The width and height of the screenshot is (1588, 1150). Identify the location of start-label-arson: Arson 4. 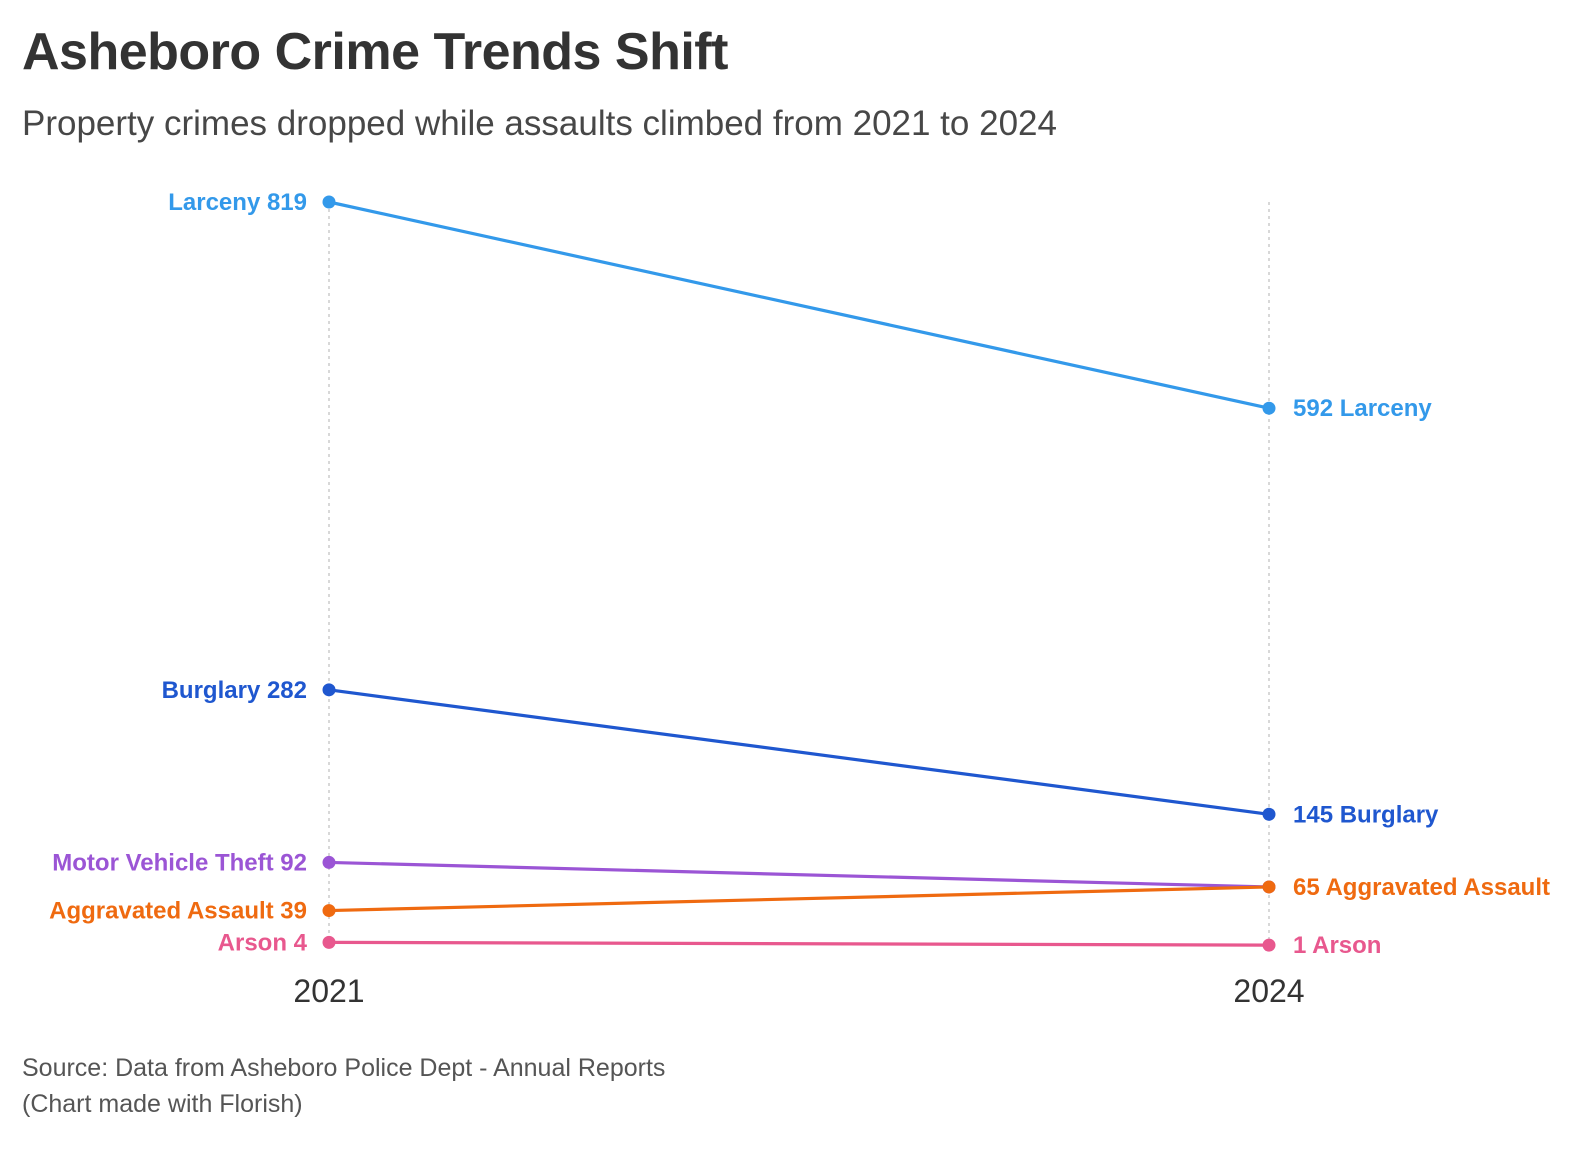
(263, 942).